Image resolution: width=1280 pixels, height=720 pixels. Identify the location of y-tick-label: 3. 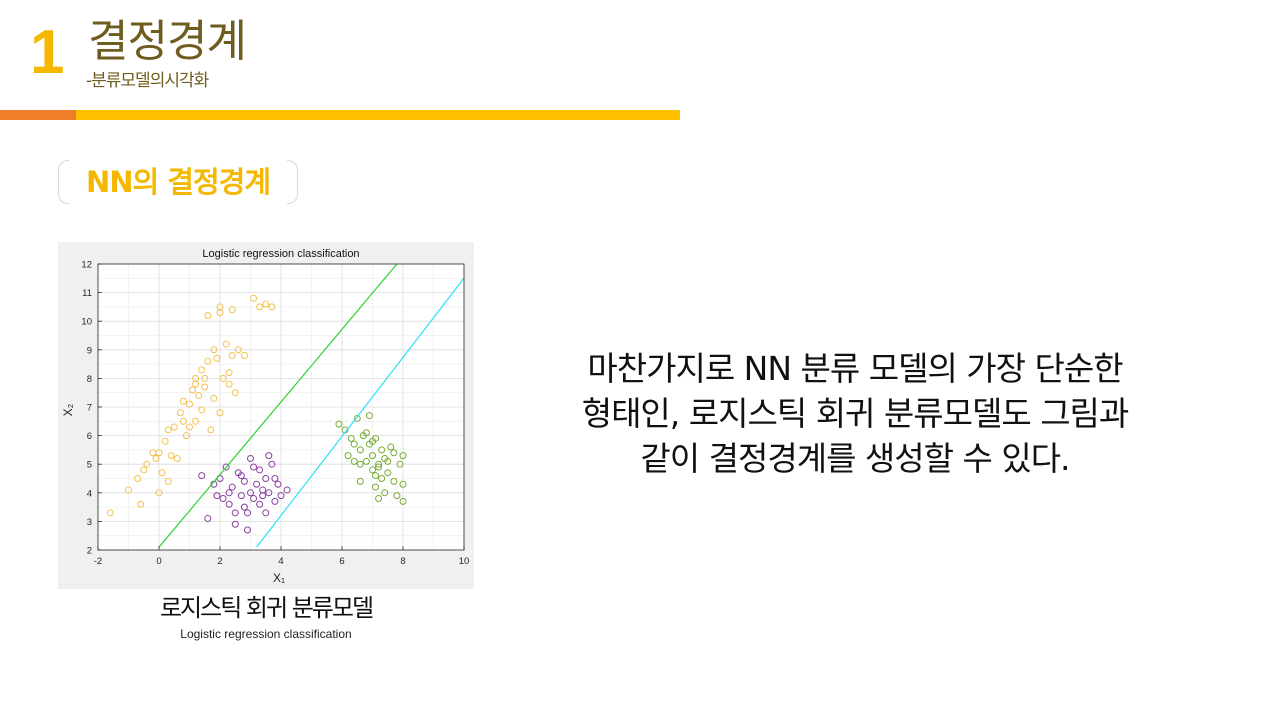
(89, 522).